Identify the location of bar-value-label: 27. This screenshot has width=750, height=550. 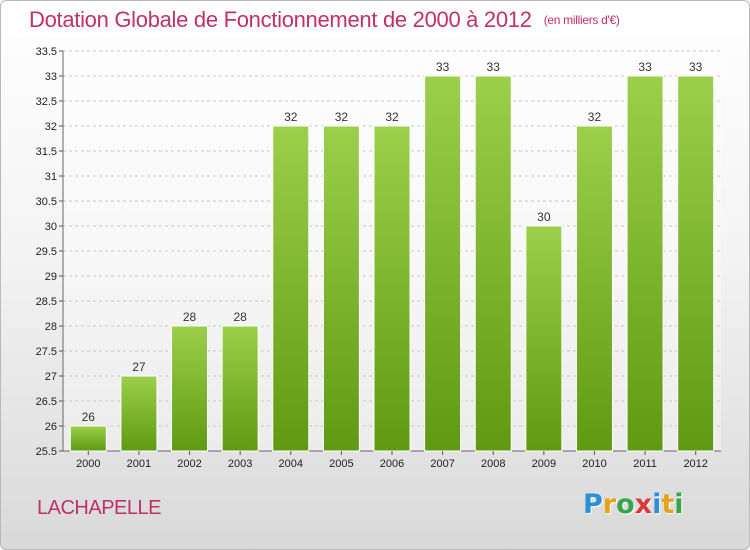
(139, 367).